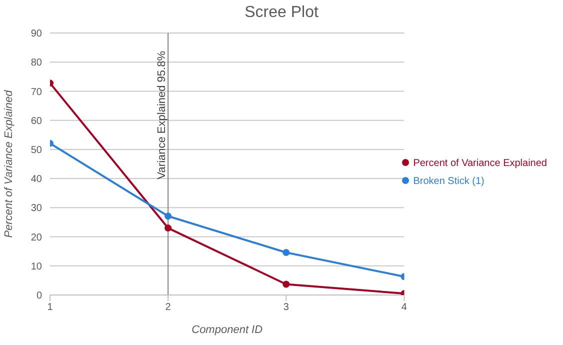 The width and height of the screenshot is (563, 345). What do you see at coordinates (8, 163) in the screenshot?
I see `y-axis-title: Percent of Variance Explained` at bounding box center [8, 163].